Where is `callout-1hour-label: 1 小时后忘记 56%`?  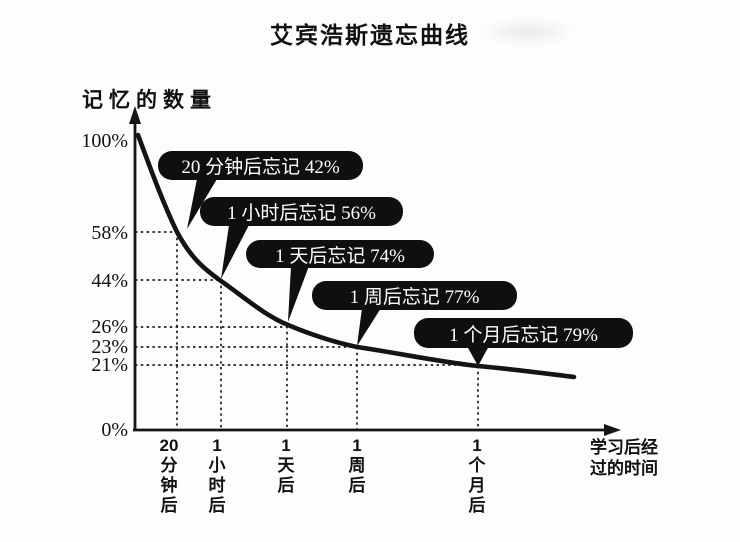
callout-1hour-label: 1 小时后忘记 56% is located at coordinates (301, 213).